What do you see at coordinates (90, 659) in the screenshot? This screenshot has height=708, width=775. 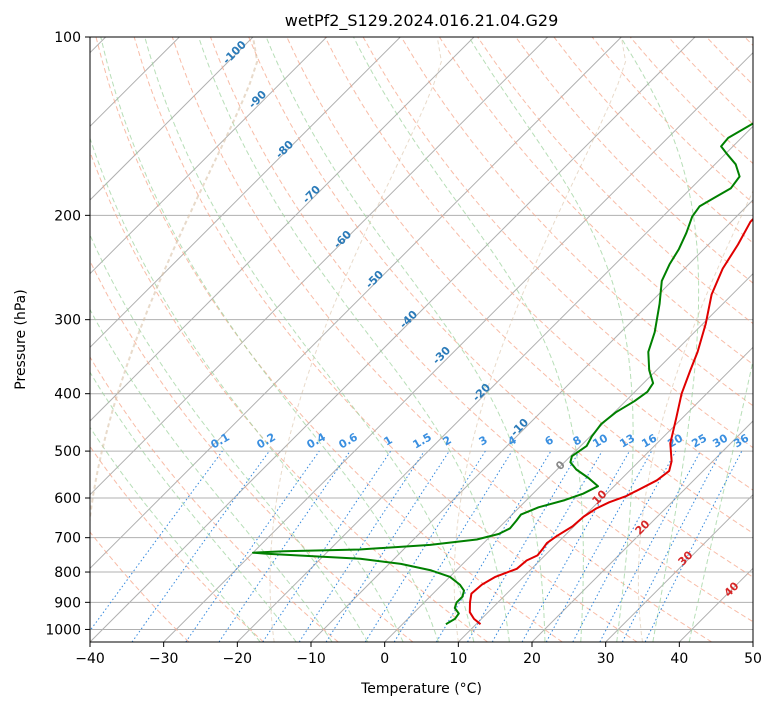 I see `x-tick-label: −40` at bounding box center [90, 659].